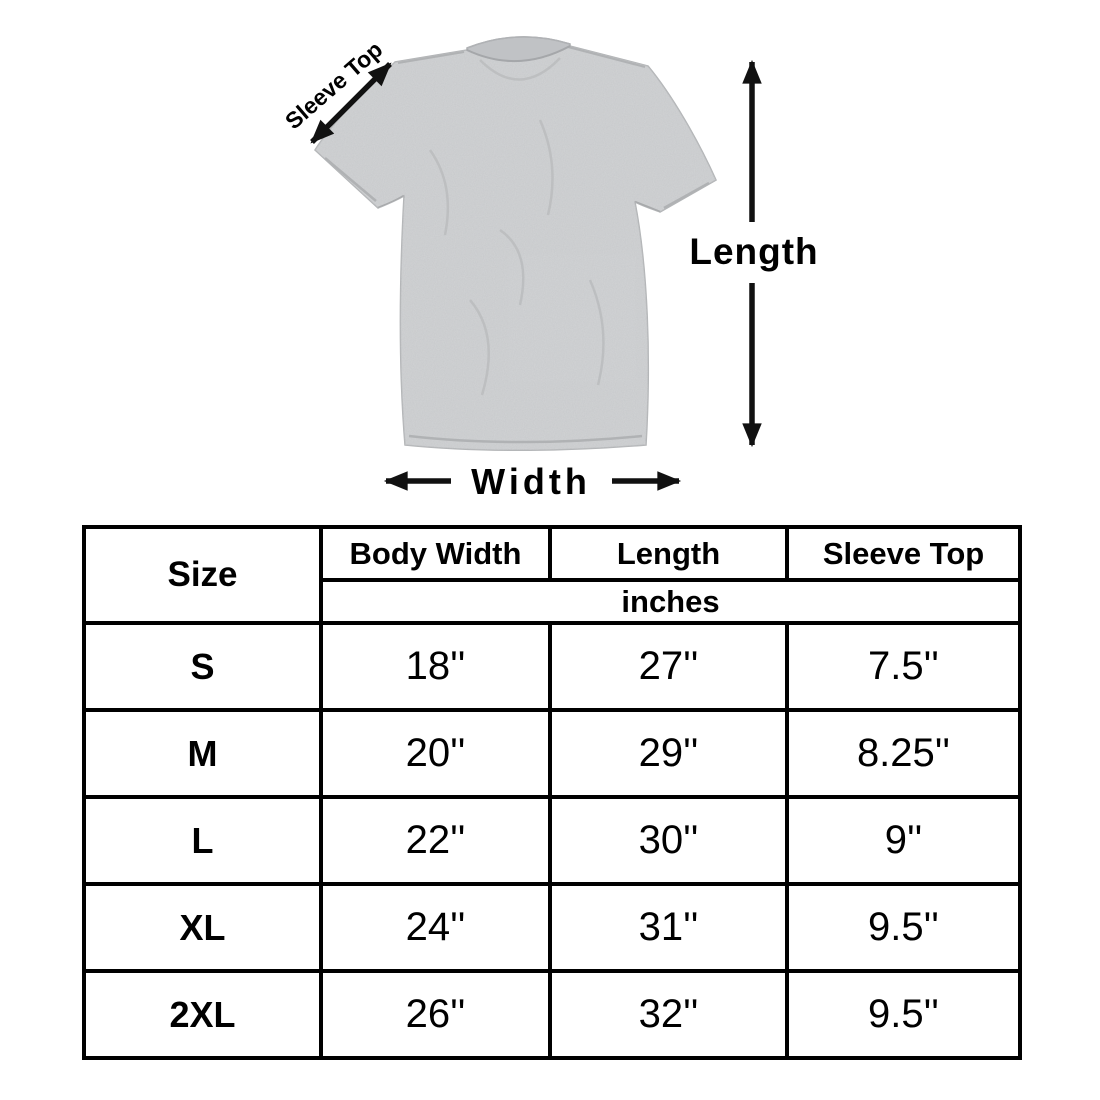 Image resolution: width=1100 pixels, height=1100 pixels. Describe the element at coordinates (668, 753) in the screenshot. I see `length-cell: 29''` at that location.